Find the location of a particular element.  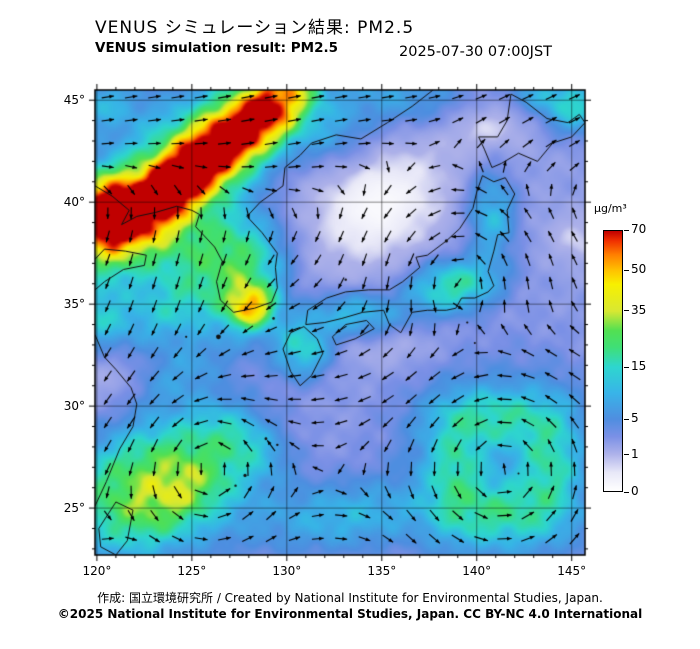

lon-tick-label: 130° is located at coordinates (287, 571).